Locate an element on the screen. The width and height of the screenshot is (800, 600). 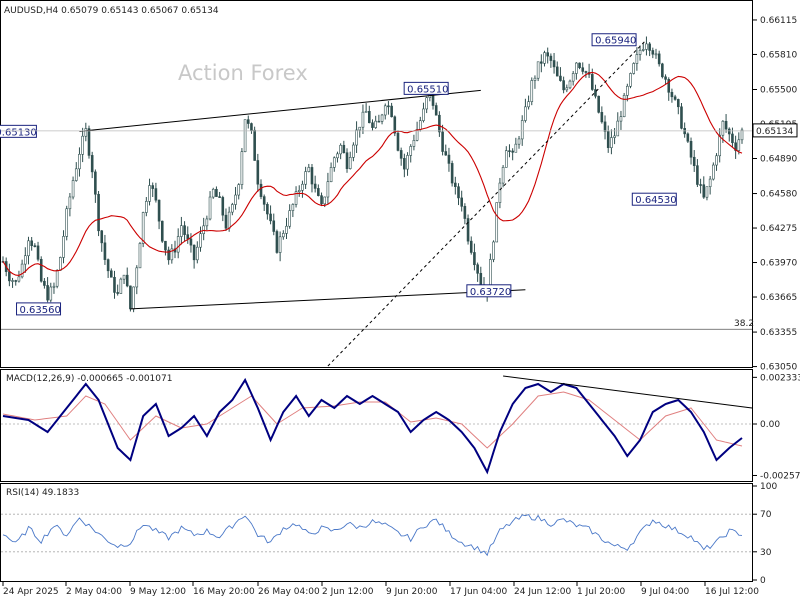
price-tick-label: 0.63665 is located at coordinates (778, 298).